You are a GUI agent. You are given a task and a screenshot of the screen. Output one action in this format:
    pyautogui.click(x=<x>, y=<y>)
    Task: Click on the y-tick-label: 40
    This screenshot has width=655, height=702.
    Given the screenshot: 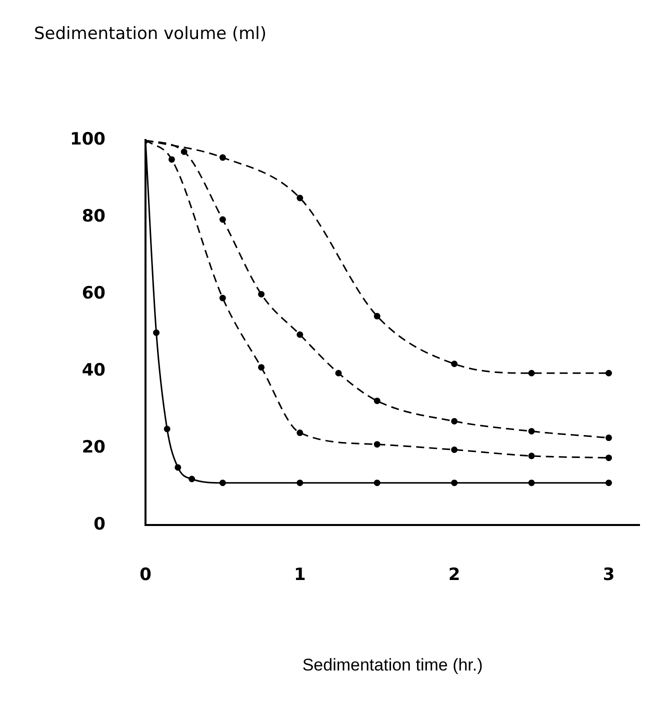 What is the action you would take?
    pyautogui.click(x=94, y=370)
    